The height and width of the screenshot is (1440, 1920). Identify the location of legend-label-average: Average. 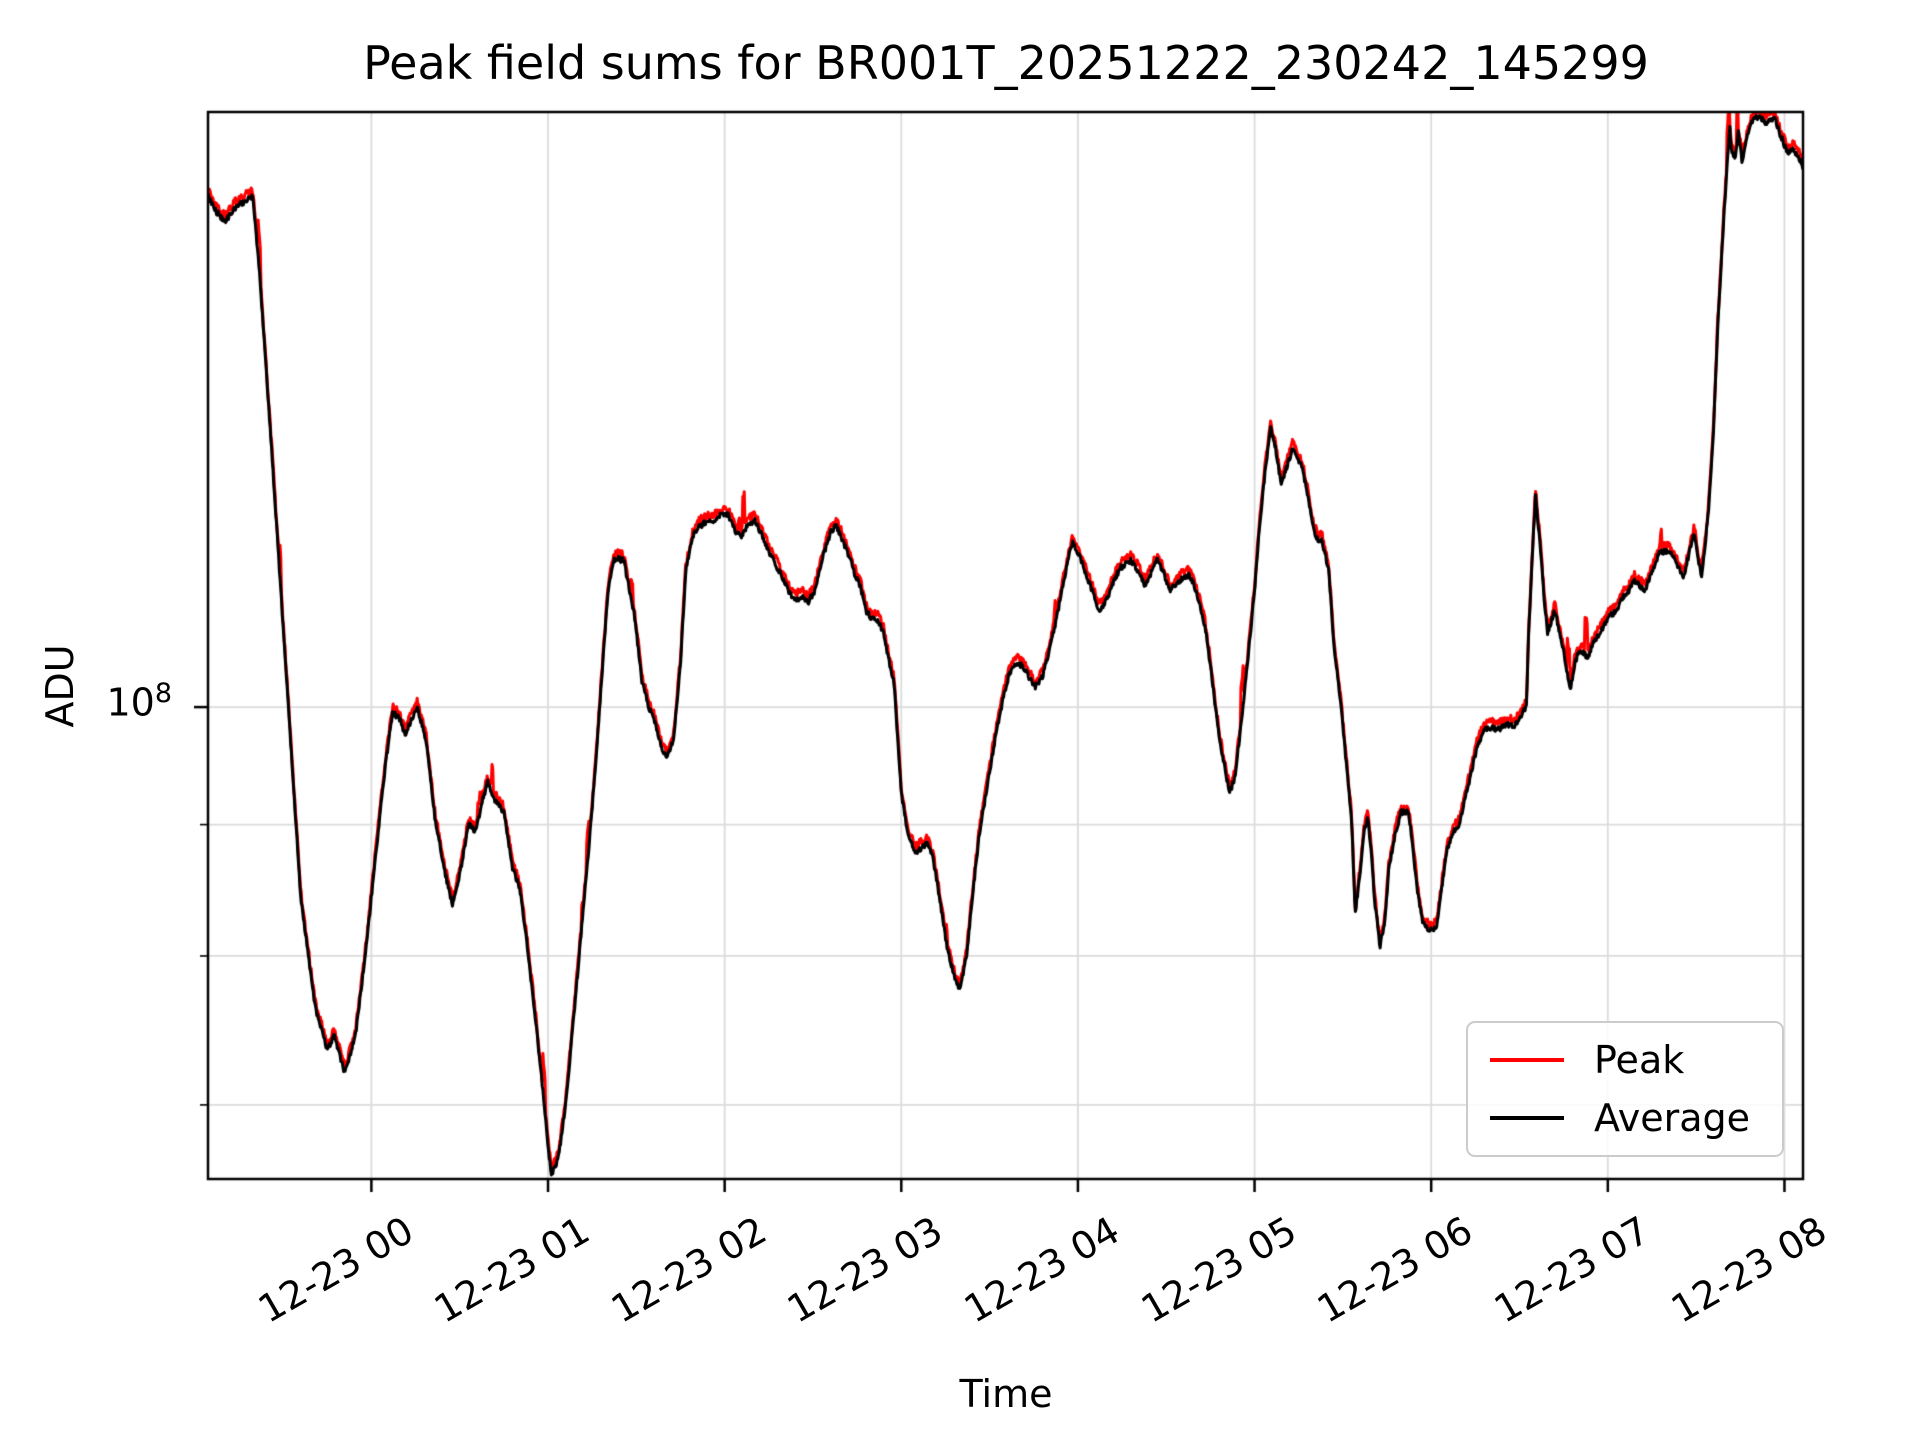
(1672, 1118).